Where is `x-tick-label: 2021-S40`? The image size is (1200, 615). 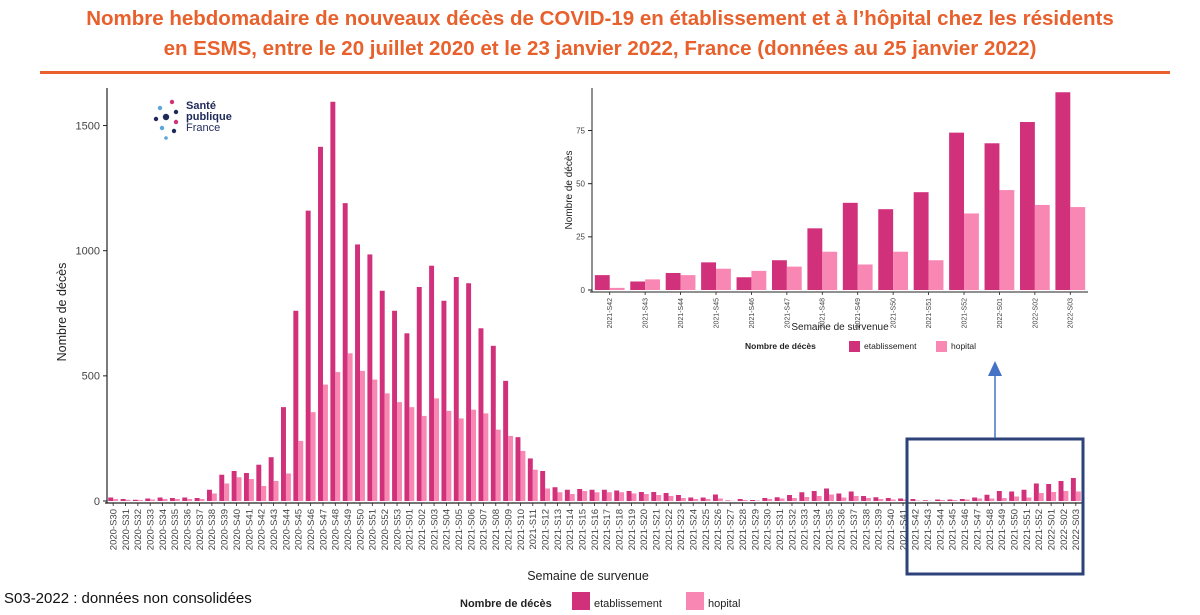
x-tick-label: 2021-S40 is located at coordinates (891, 529).